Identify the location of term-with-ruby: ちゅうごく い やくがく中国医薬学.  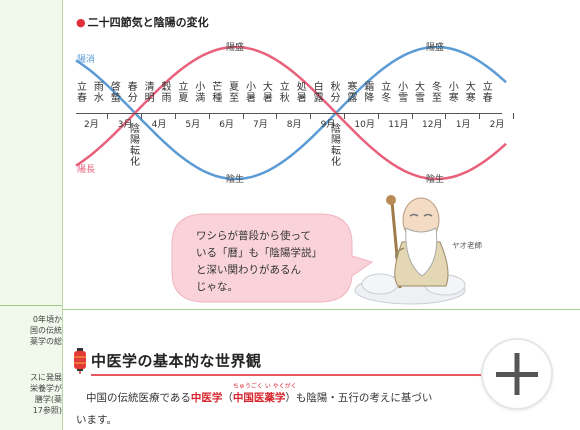
(264, 394).